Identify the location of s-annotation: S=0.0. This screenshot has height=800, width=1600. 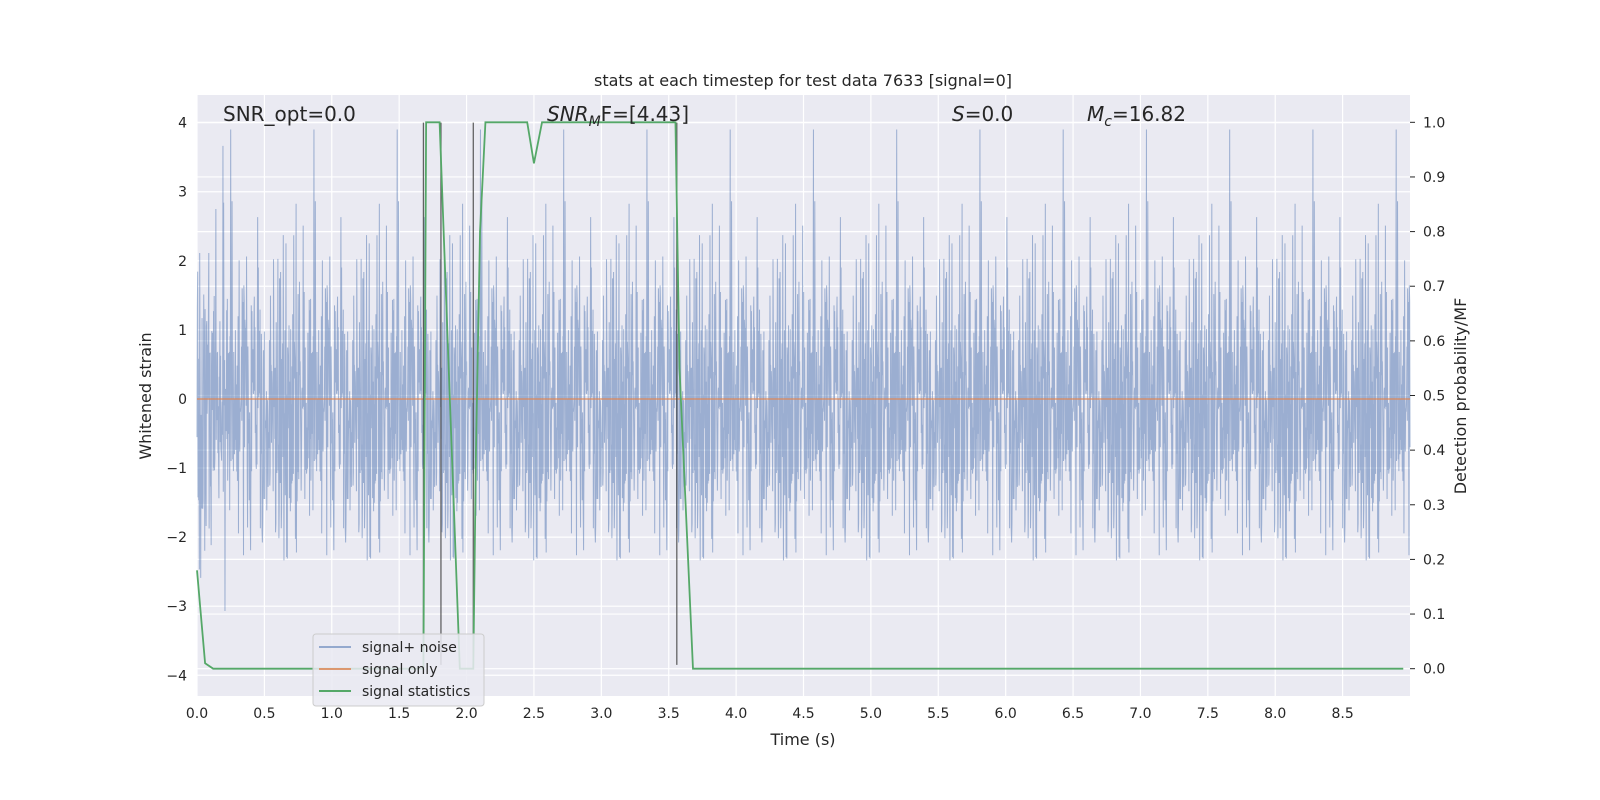
(982, 114).